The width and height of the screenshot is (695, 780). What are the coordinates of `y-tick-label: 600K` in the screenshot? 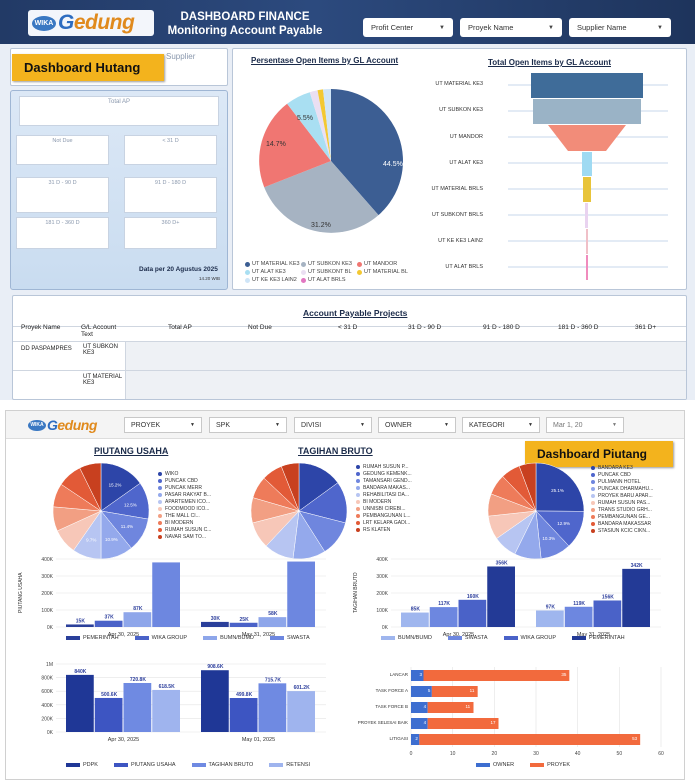 It's located at (47, 692).